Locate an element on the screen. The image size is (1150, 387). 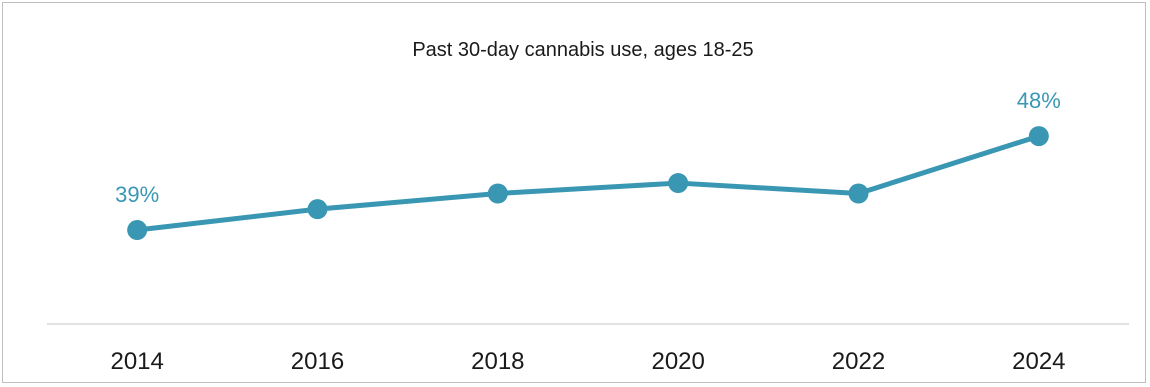
x-tick-label: 2016 is located at coordinates (317, 361).